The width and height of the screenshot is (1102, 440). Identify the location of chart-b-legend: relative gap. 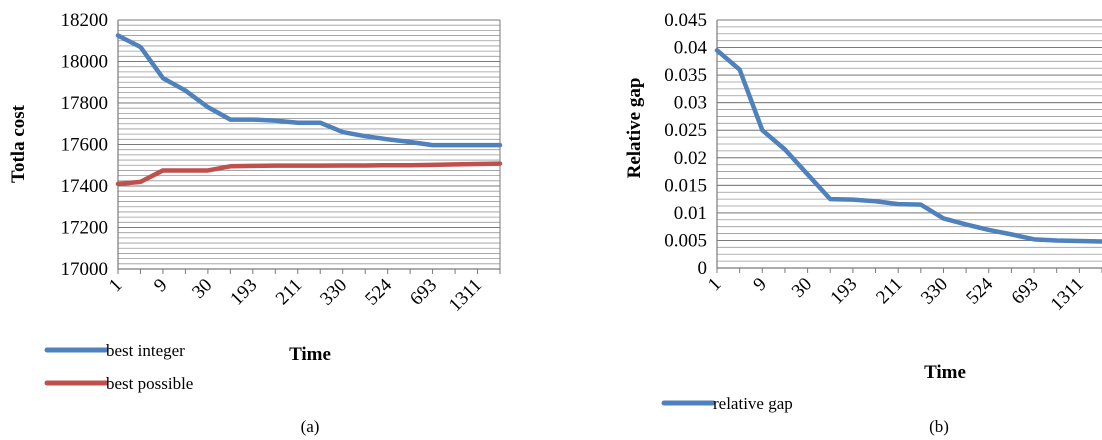
(727, 403).